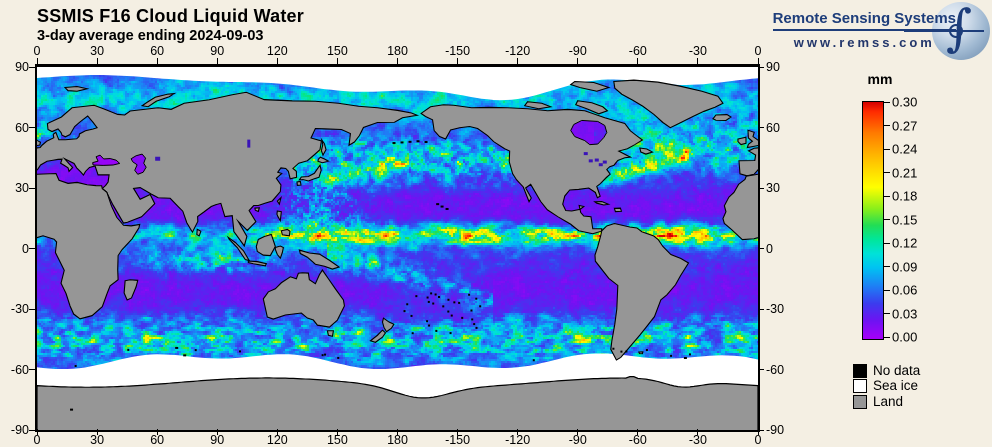 The width and height of the screenshot is (992, 447). Describe the element at coordinates (25, 248) in the screenshot. I see `lat-tick-label: 0` at that location.